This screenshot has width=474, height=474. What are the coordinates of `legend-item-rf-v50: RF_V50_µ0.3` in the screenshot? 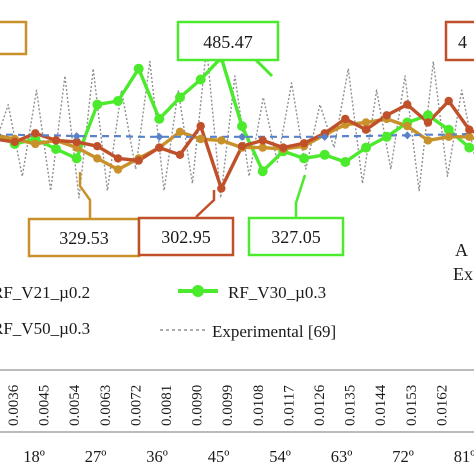 It's located at (45, 328).